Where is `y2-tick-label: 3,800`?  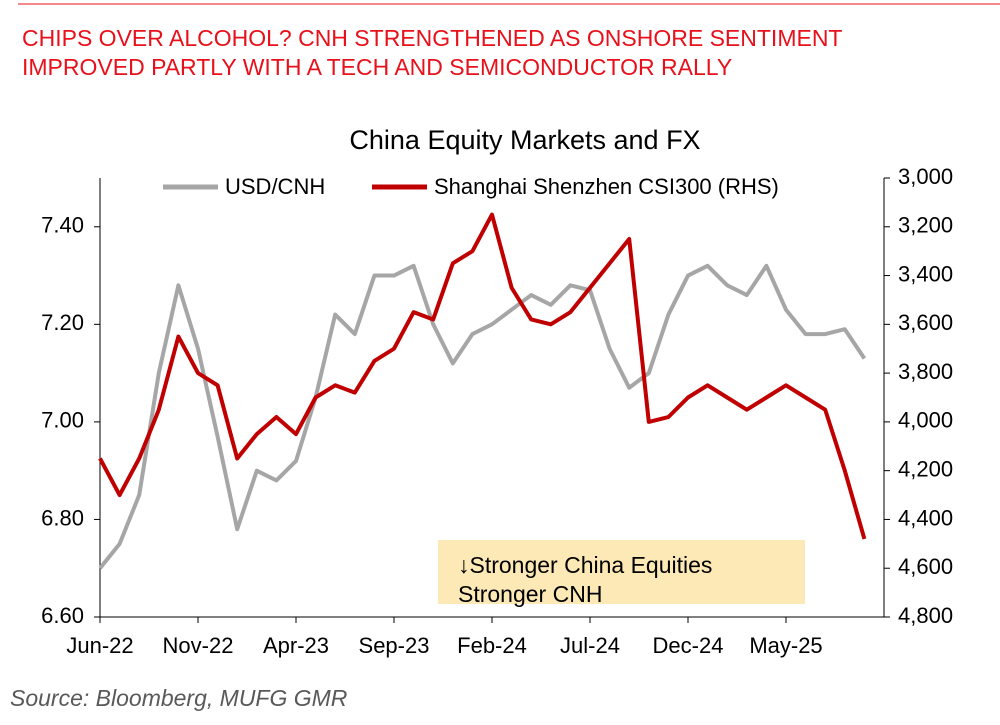 y2-tick-label: 3,800 is located at coordinates (925, 371).